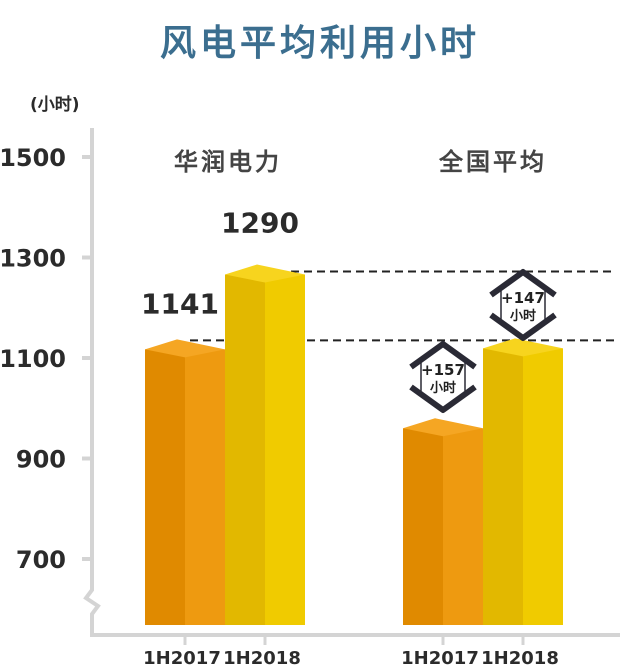 This screenshot has height=672, width=640. I want to click on y-tick-label: 1500, so click(33, 158).